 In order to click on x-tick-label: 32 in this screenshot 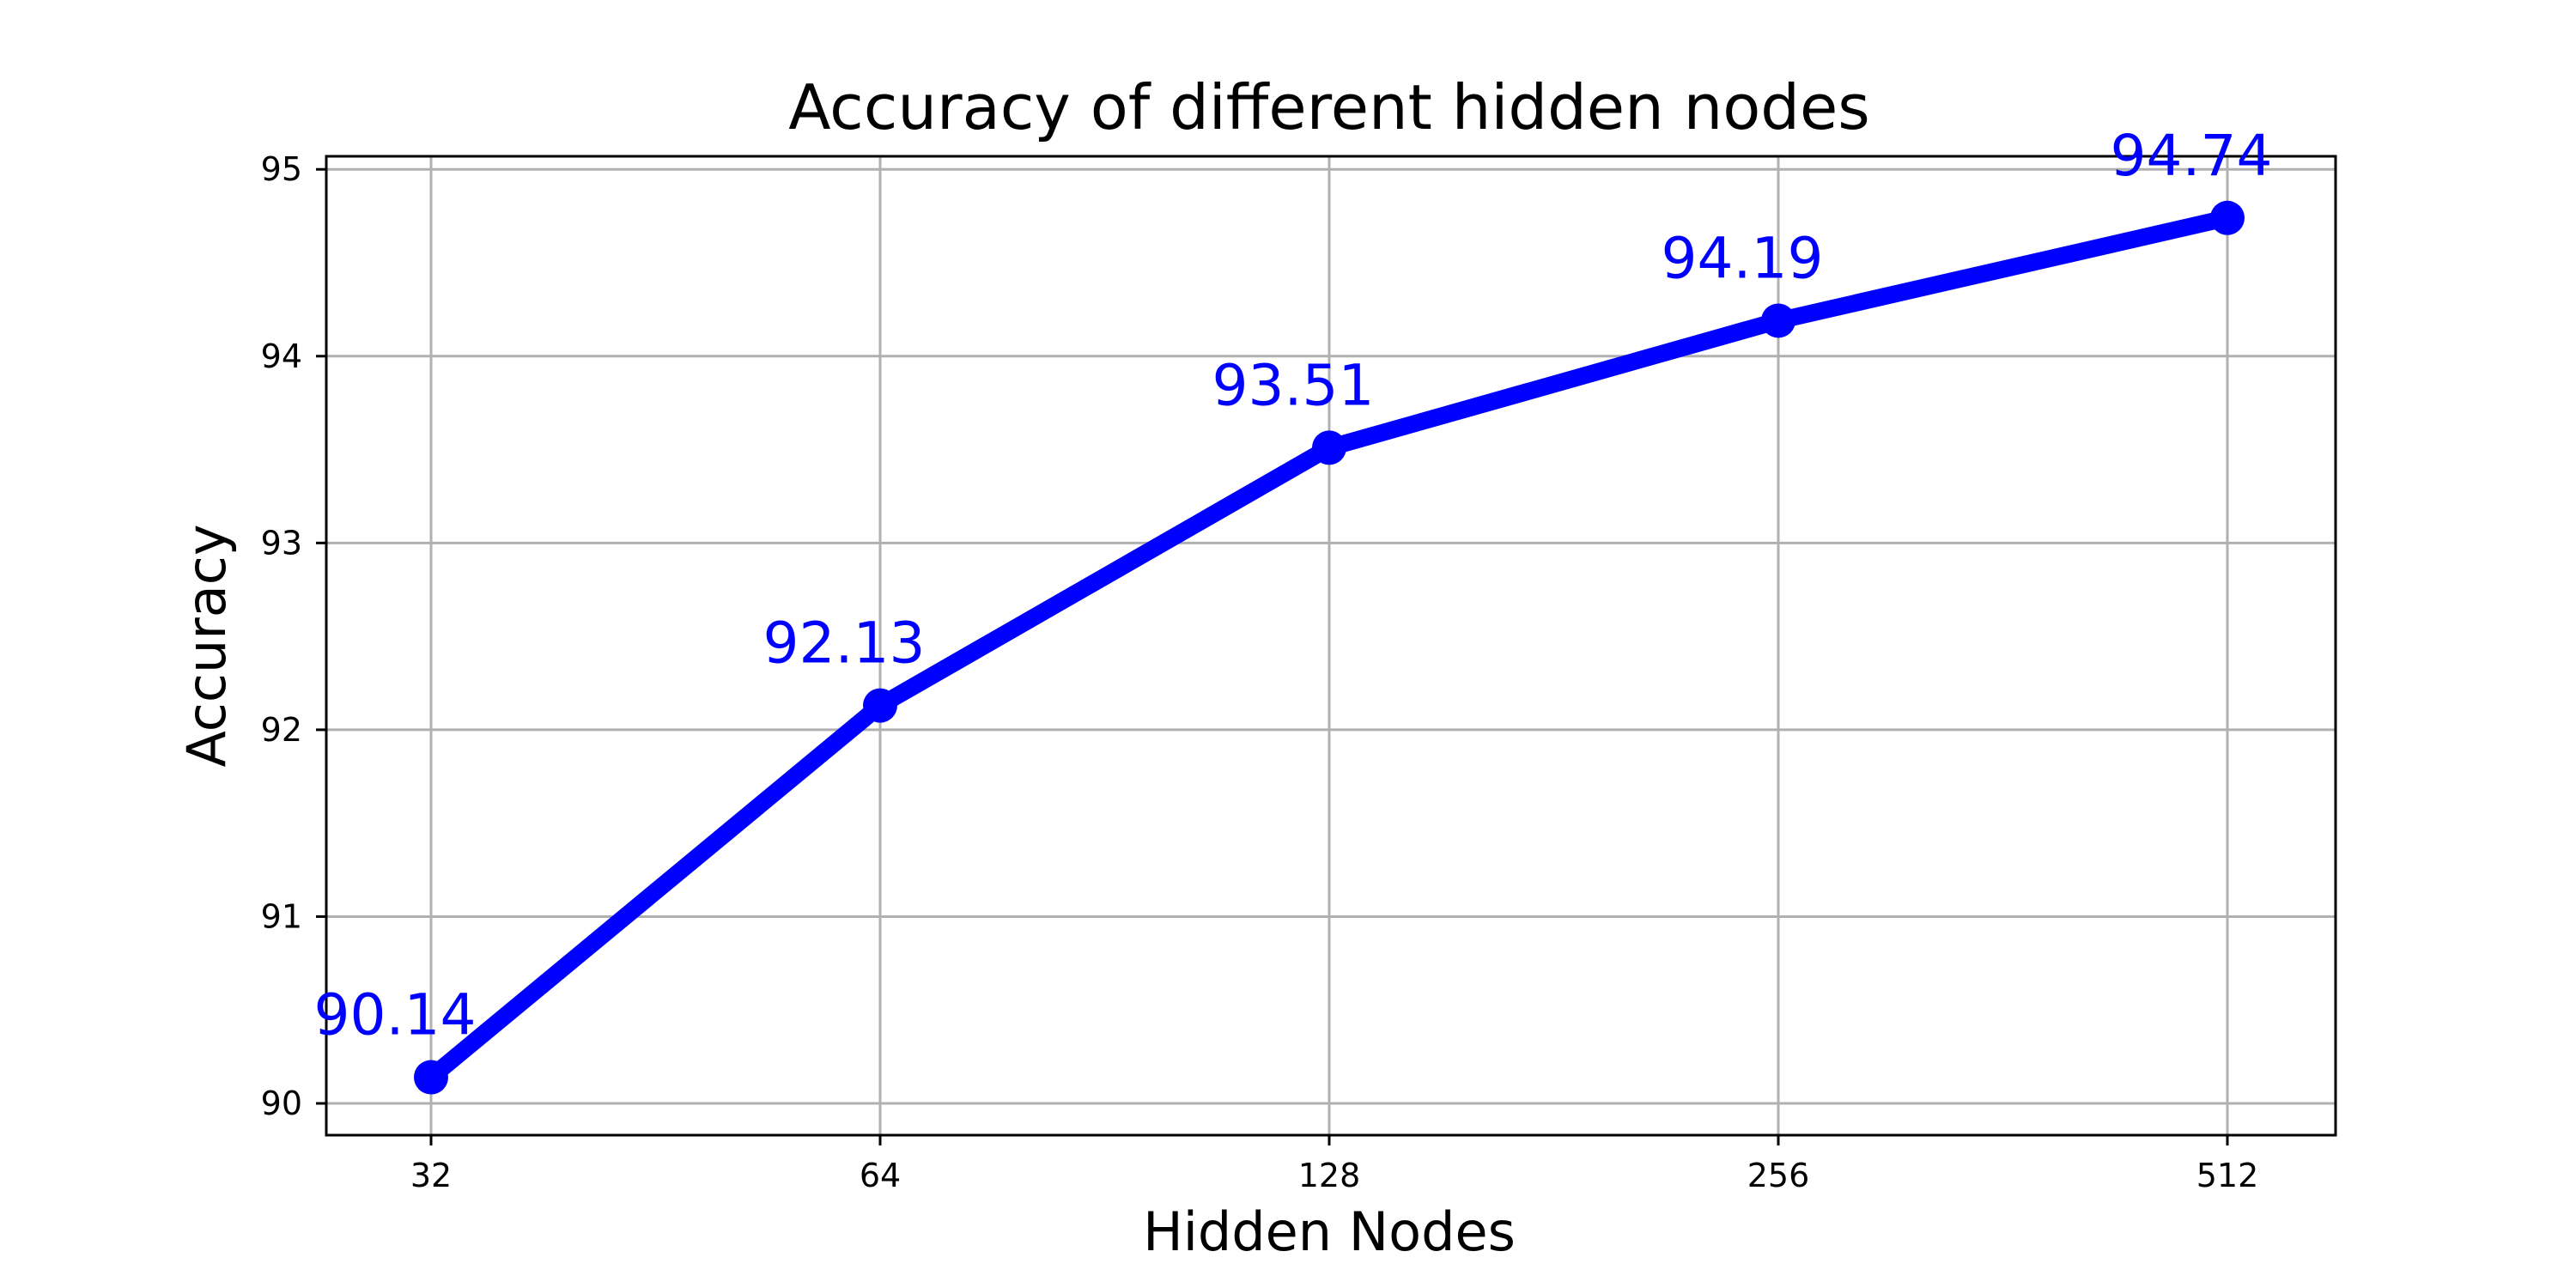, I will do `click(431, 1175)`.